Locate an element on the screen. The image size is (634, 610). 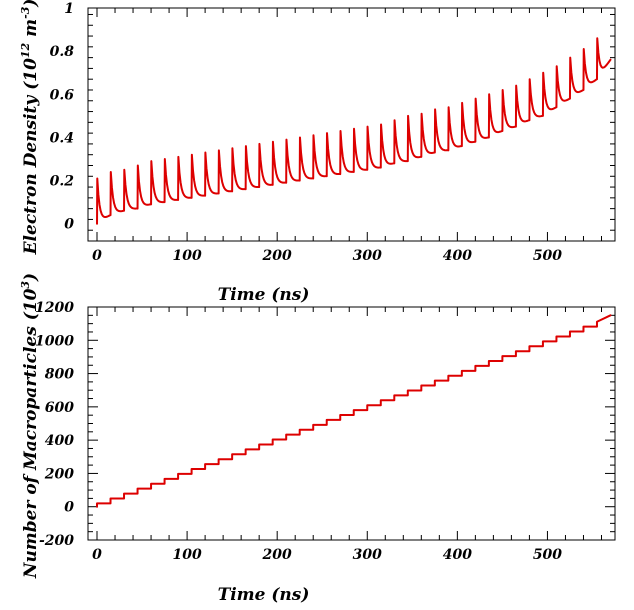
y-tick-label: 0.6 is located at coordinates (62, 95).